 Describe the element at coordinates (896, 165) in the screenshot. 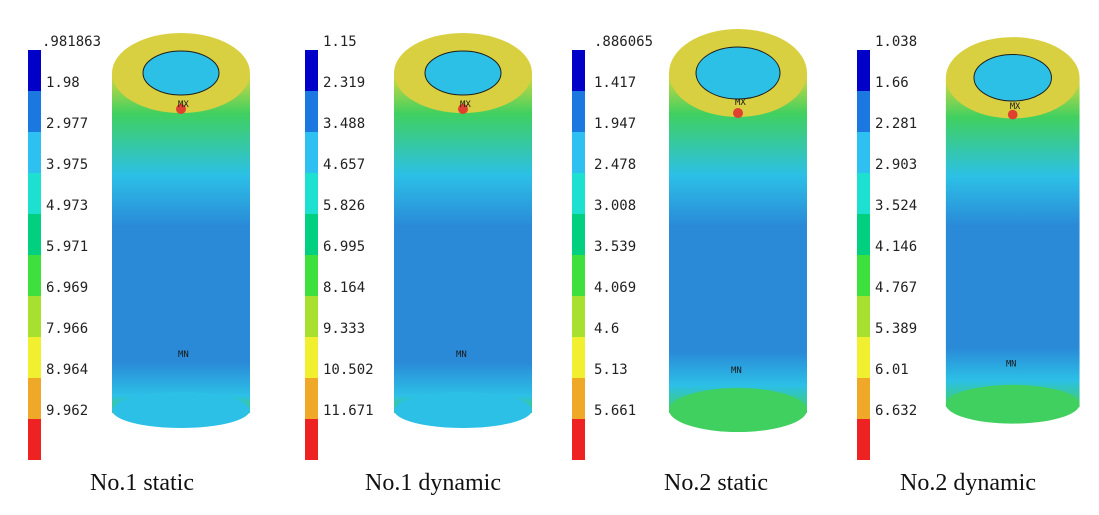

I see `legend-label: 2.903` at that location.